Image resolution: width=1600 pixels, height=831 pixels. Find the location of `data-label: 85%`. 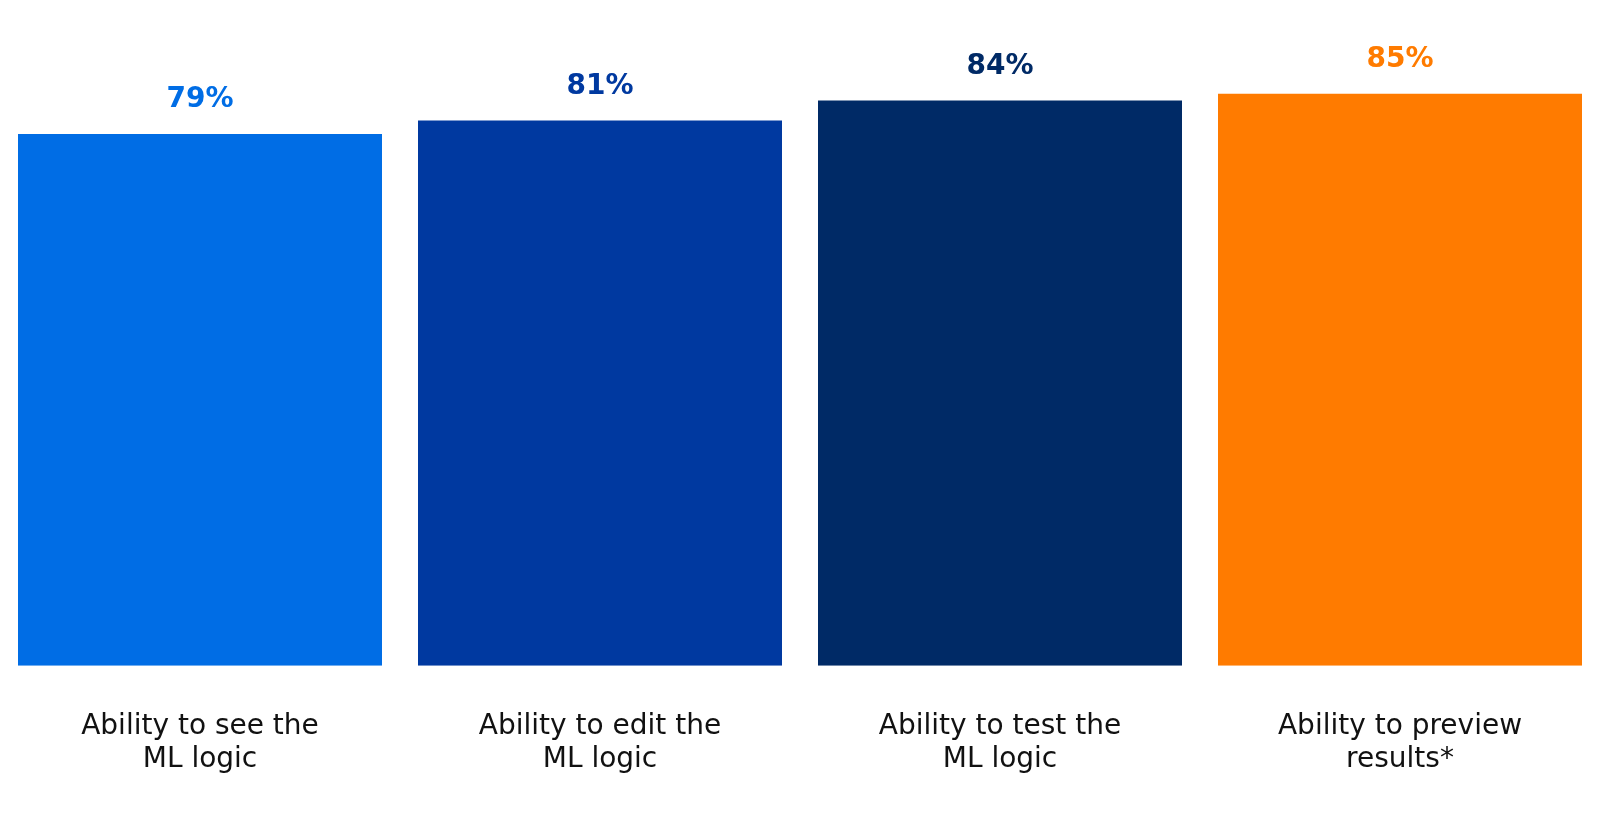

data-label: 85% is located at coordinates (1400, 57).